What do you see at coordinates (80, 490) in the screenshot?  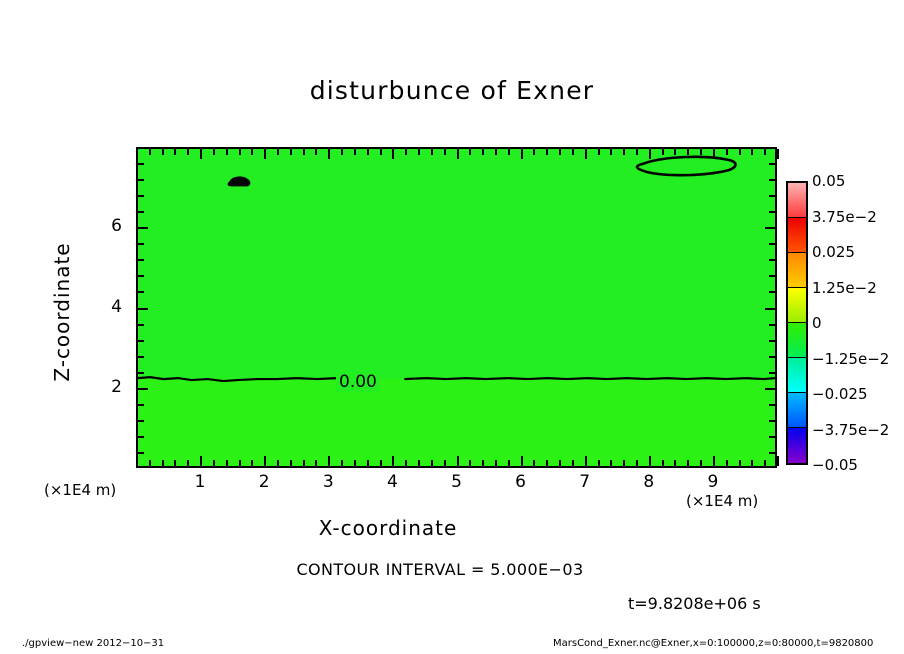 I see `y-axis-unit: (×1E4 m)` at bounding box center [80, 490].